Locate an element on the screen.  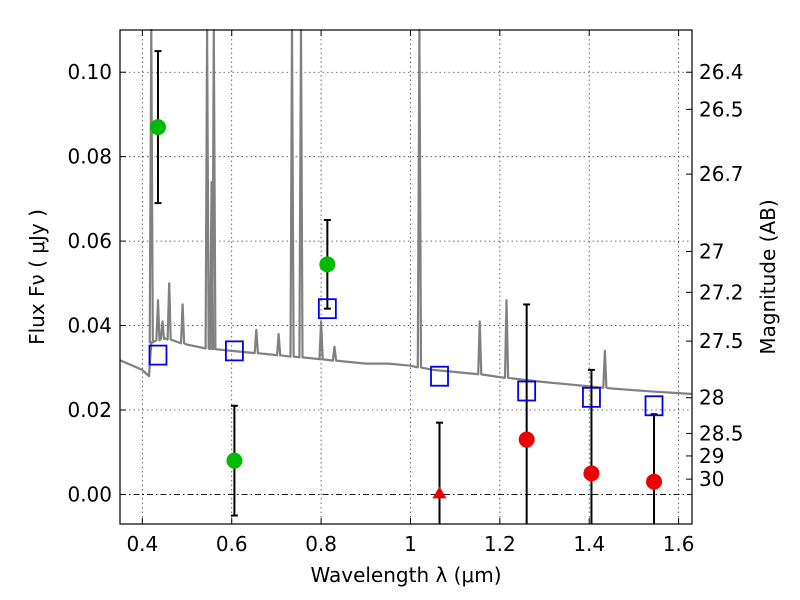
x-axis-label: Wavelength λ (μm) is located at coordinates (405, 575).